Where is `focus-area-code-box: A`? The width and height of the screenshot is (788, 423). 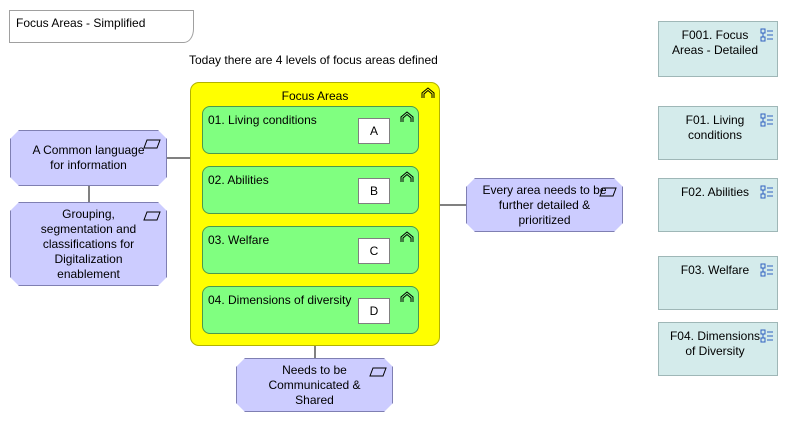
focus-area-code-box: A is located at coordinates (374, 131).